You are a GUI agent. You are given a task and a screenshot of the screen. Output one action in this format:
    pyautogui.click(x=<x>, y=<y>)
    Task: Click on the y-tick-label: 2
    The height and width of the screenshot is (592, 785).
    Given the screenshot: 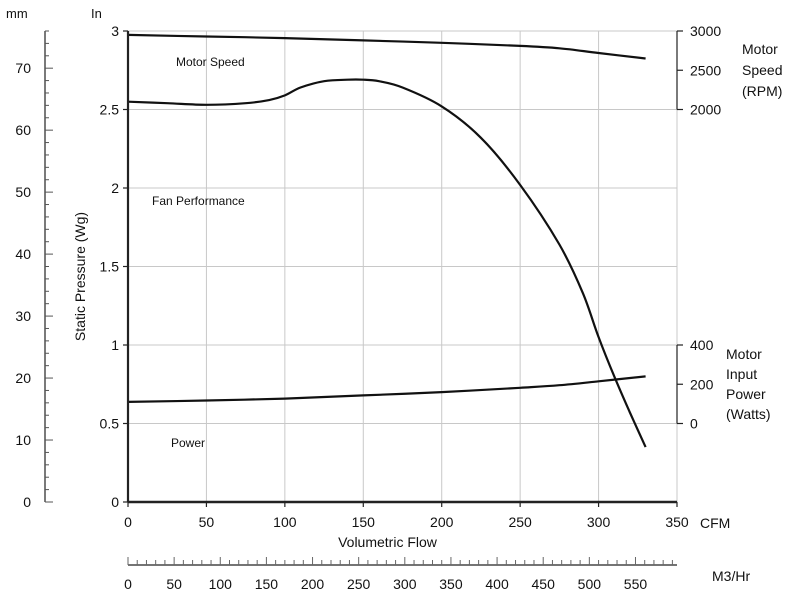 What is the action you would take?
    pyautogui.click(x=115, y=188)
    